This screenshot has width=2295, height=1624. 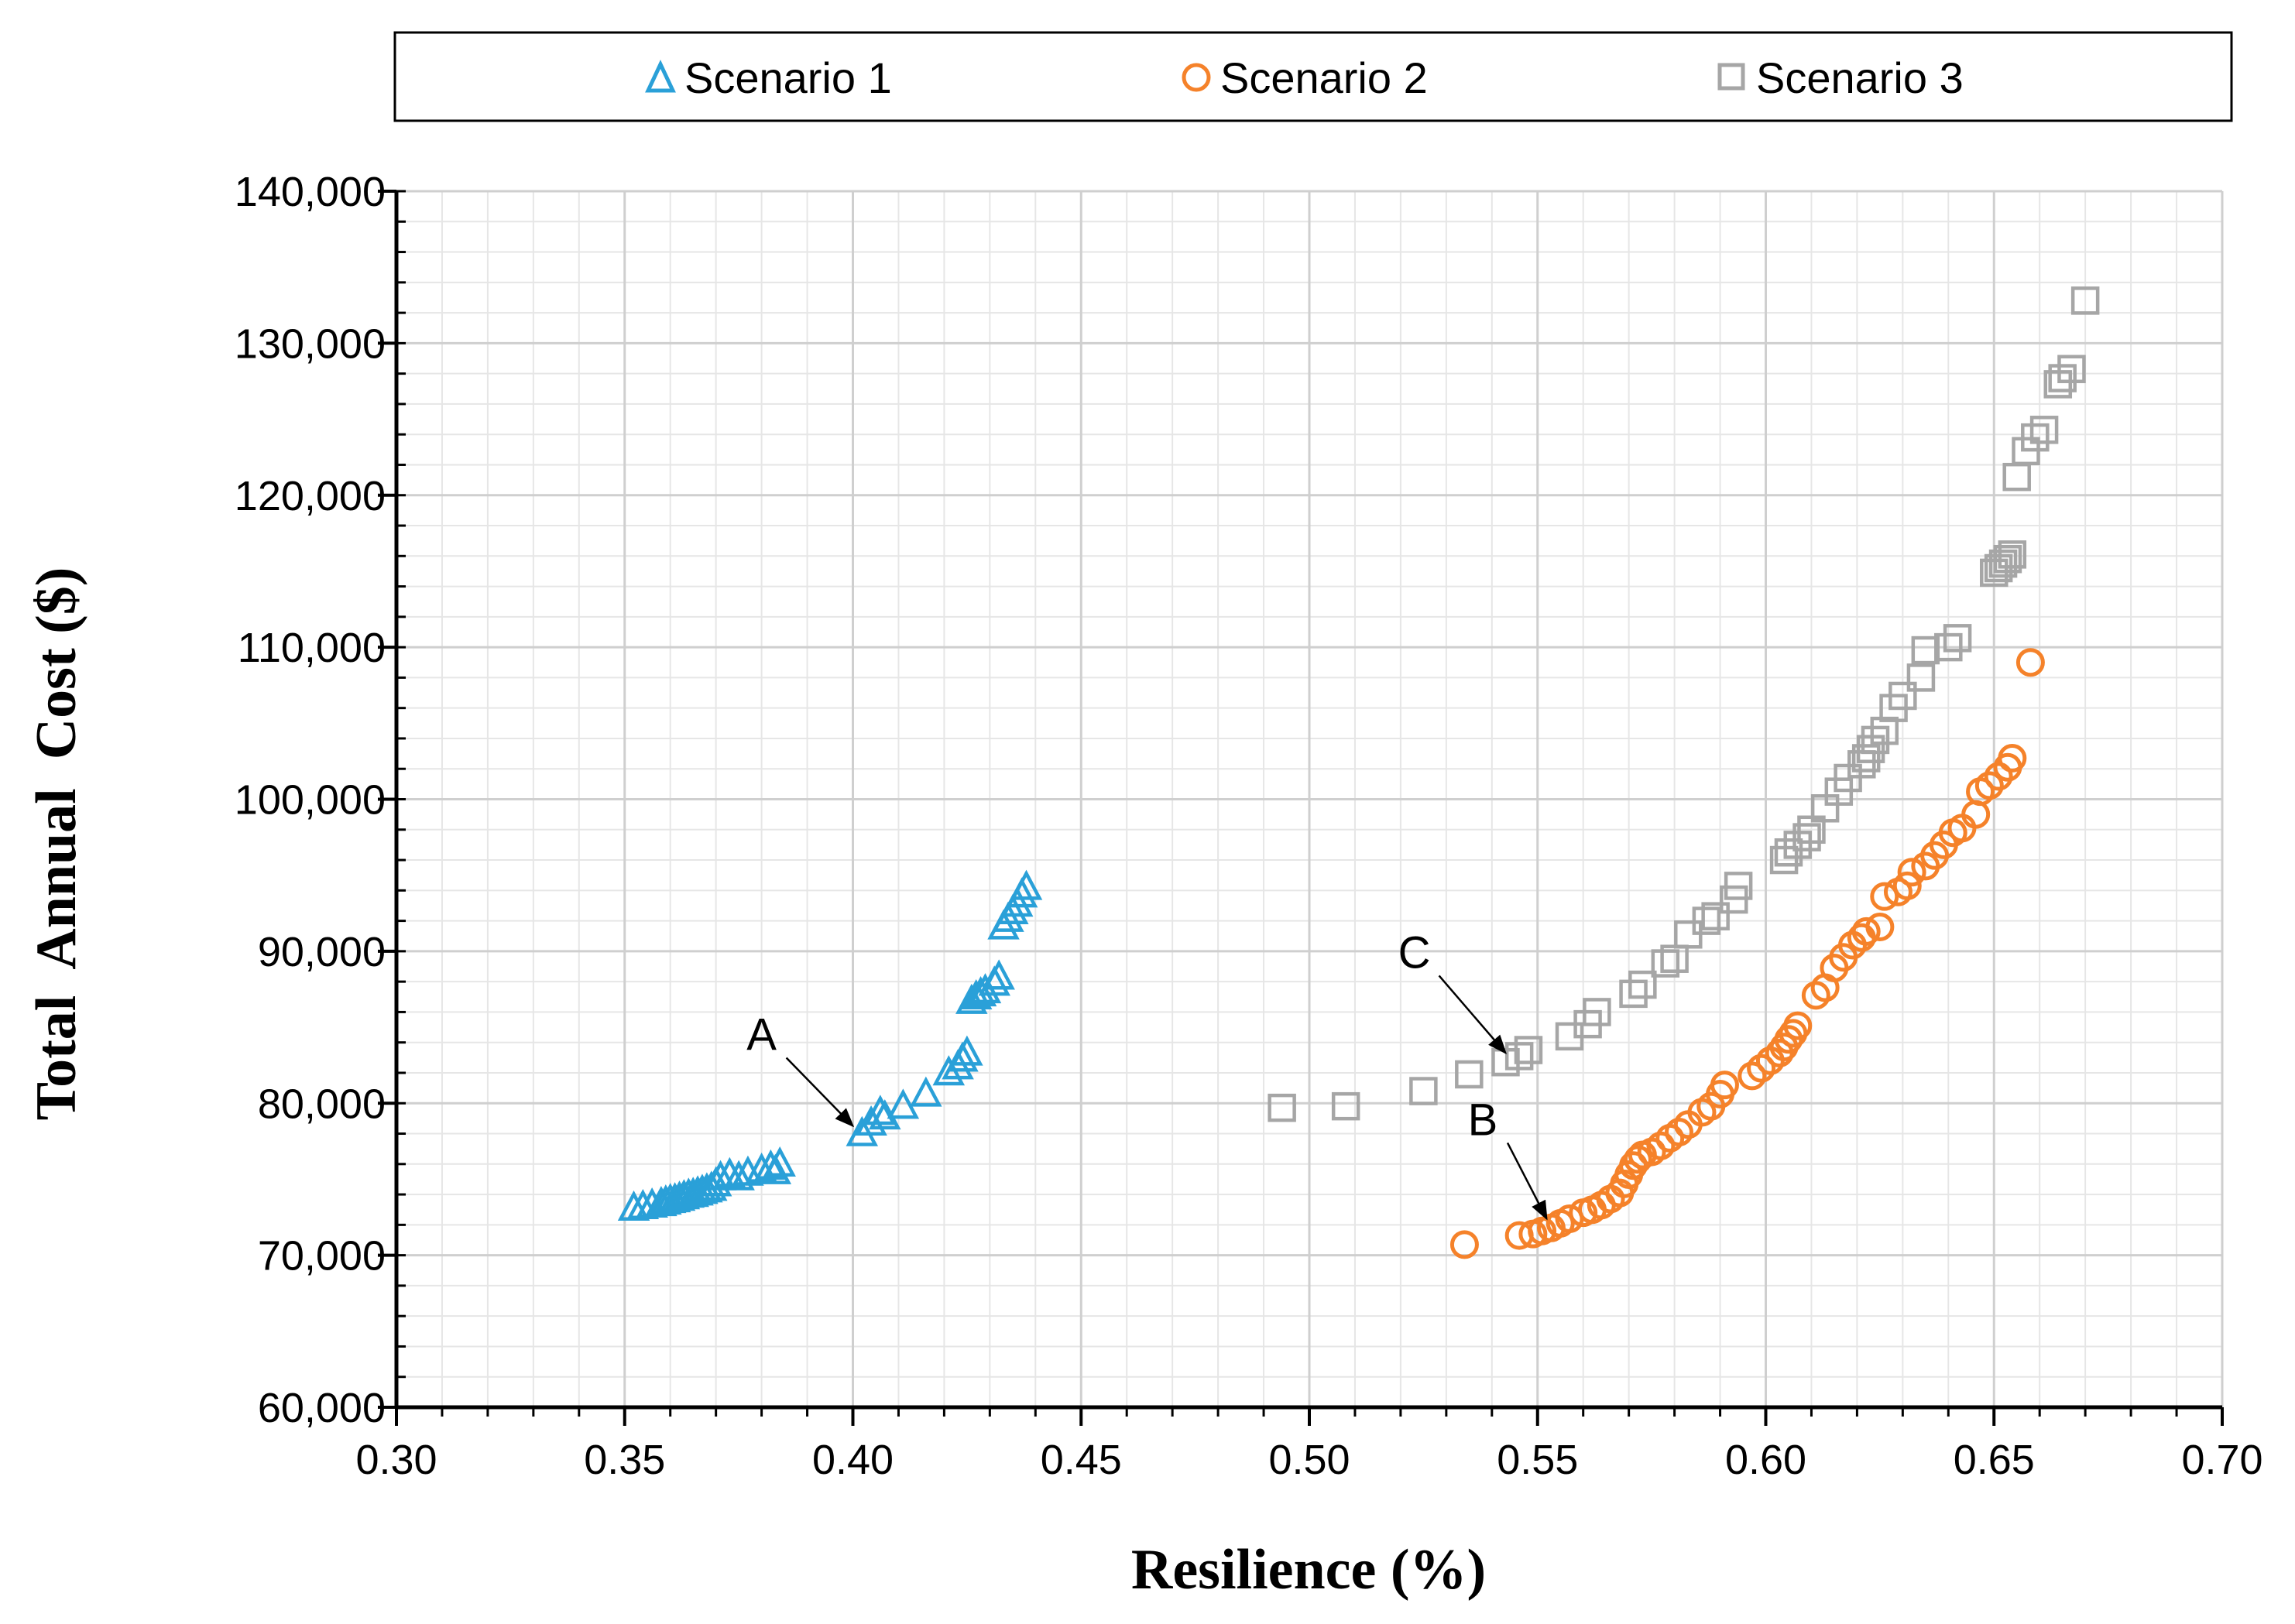 What do you see at coordinates (322, 952) in the screenshot?
I see `y-tick-label: 90,000` at bounding box center [322, 952].